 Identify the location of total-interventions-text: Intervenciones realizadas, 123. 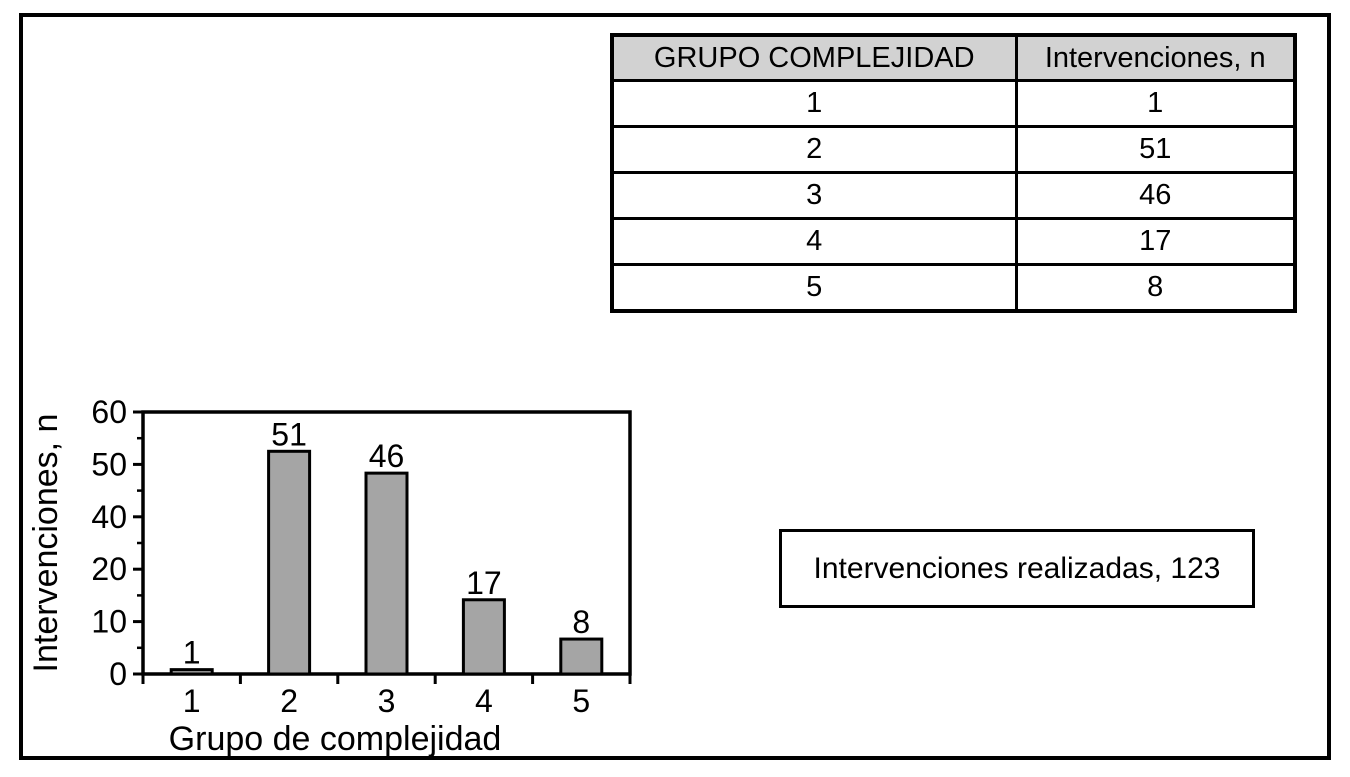
(1017, 568).